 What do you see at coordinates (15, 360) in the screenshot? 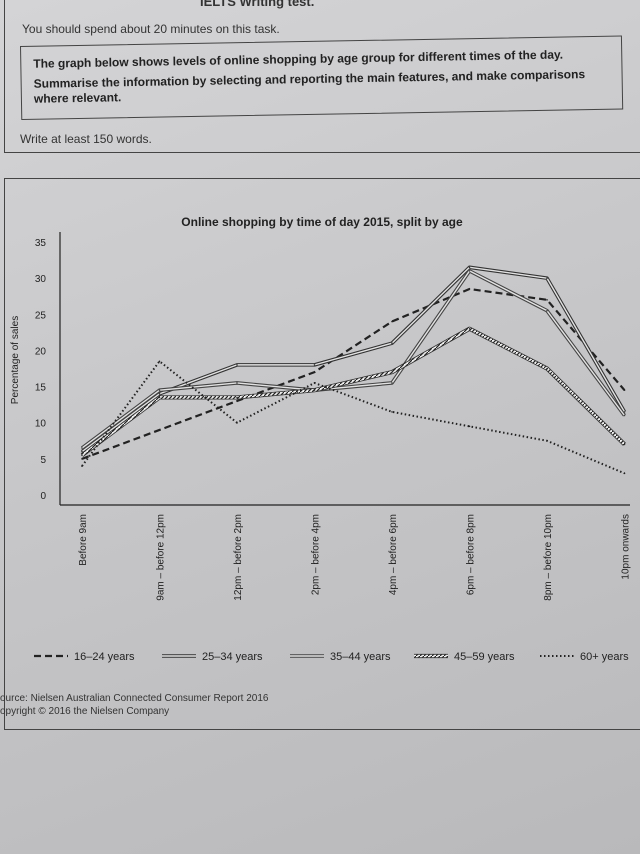
I see `y-axis-label: Percentage of sales` at bounding box center [15, 360].